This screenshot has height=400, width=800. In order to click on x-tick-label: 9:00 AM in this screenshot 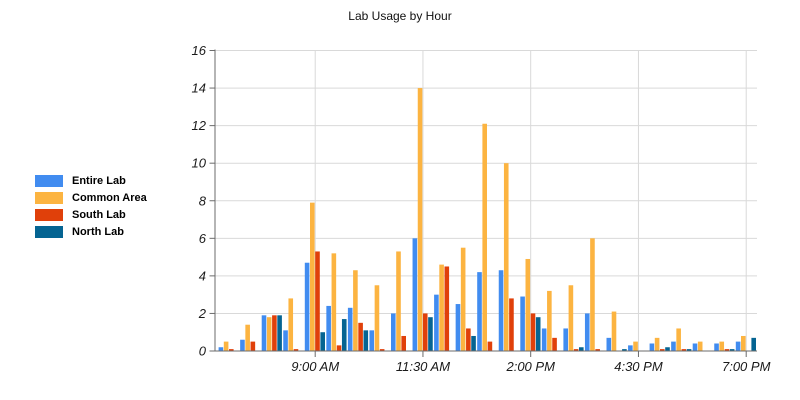, I will do `click(315, 366)`.